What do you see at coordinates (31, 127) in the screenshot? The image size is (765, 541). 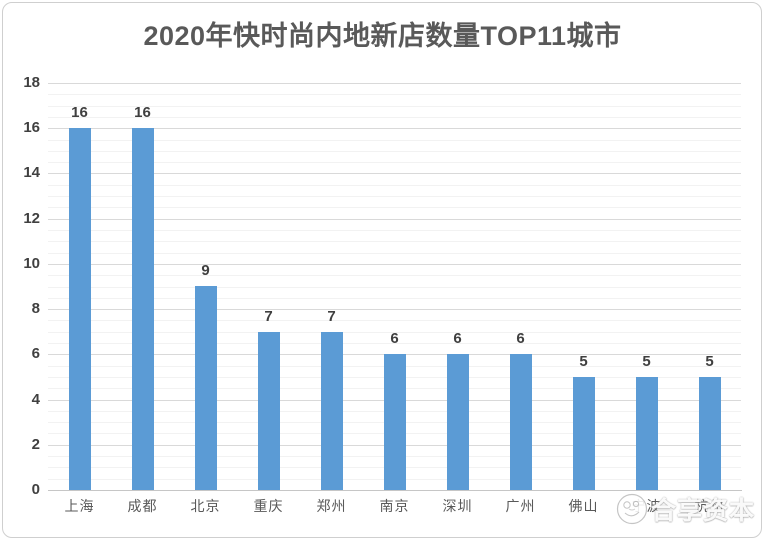 I see `y-axis-tick-label: 16` at bounding box center [31, 127].